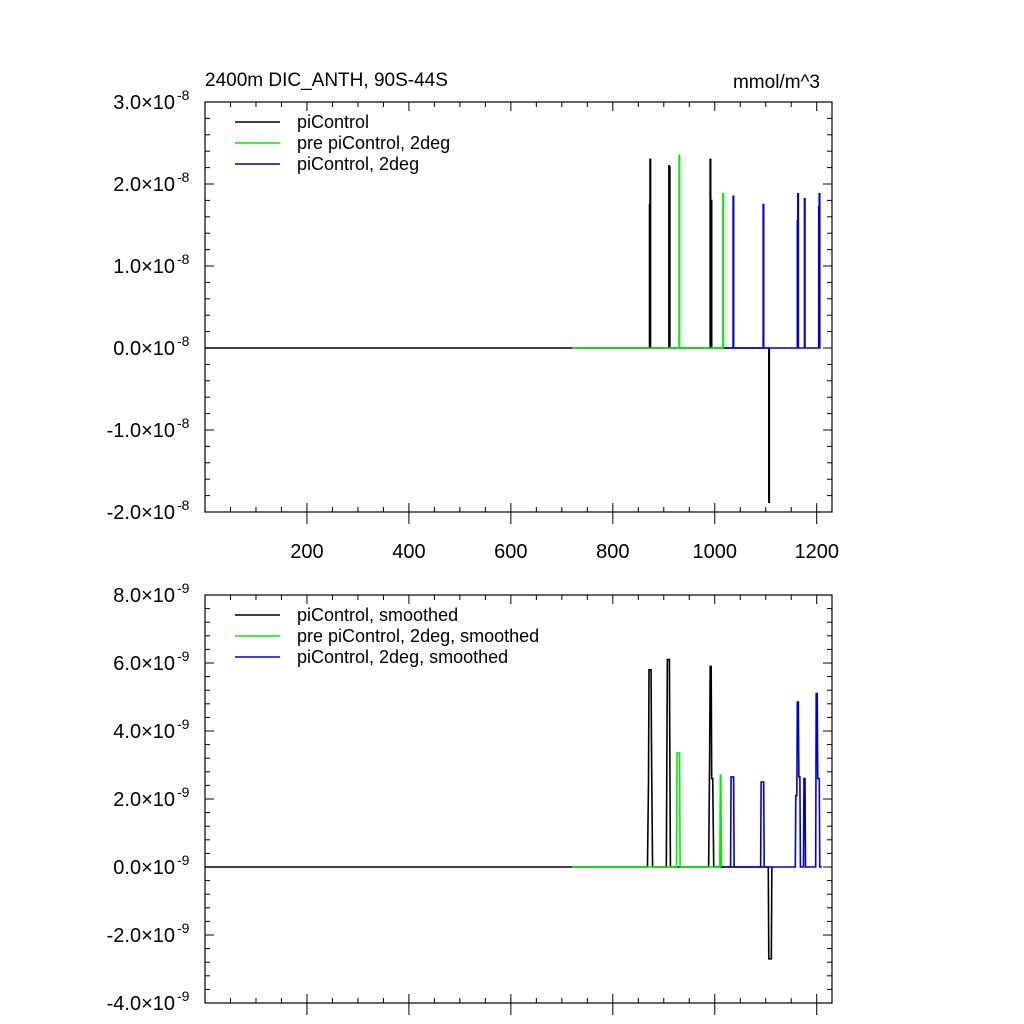  What do you see at coordinates (776, 82) in the screenshot?
I see `units-label: mmol/m^3` at bounding box center [776, 82].